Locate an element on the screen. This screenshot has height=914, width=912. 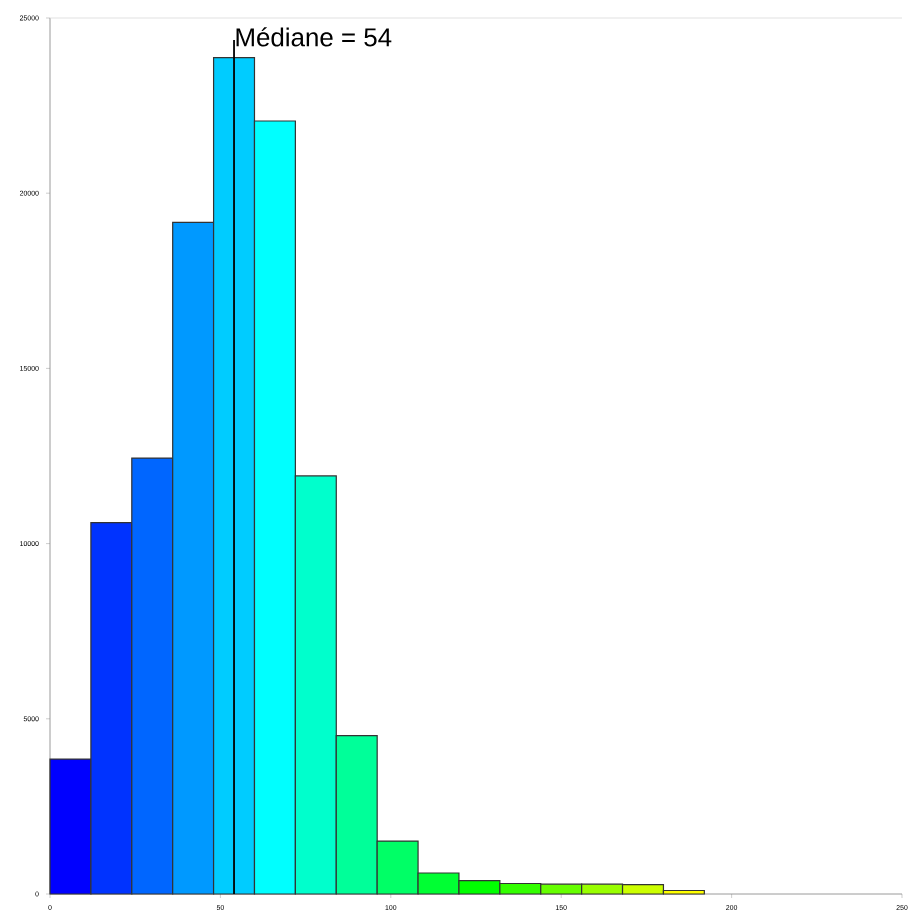
ref-line-label: Médiane = 54 is located at coordinates (314, 37).